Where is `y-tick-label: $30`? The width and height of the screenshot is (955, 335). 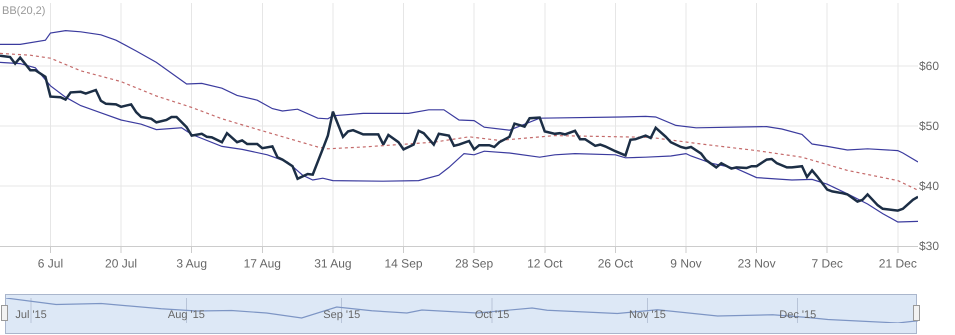
y-tick-label: $30 is located at coordinates (929, 246).